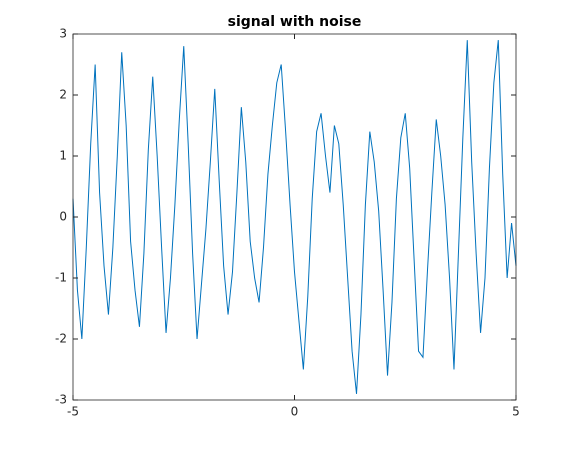  What do you see at coordinates (63, 217) in the screenshot?
I see `y-tick-label: 0` at bounding box center [63, 217].